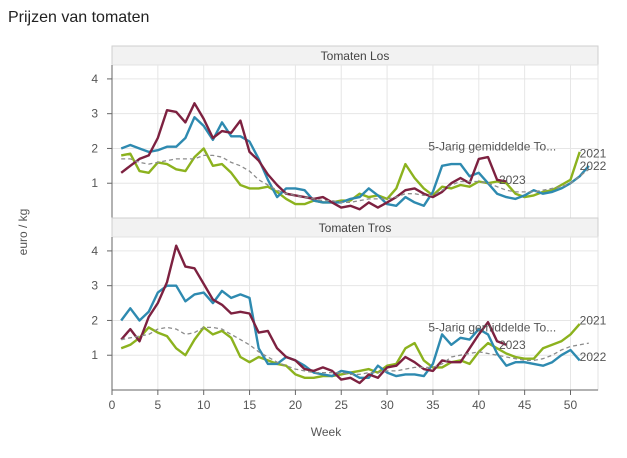 The height and width of the screenshot is (458, 627). Describe the element at coordinates (571, 405) in the screenshot. I see `x-tick-label: 50` at that location.